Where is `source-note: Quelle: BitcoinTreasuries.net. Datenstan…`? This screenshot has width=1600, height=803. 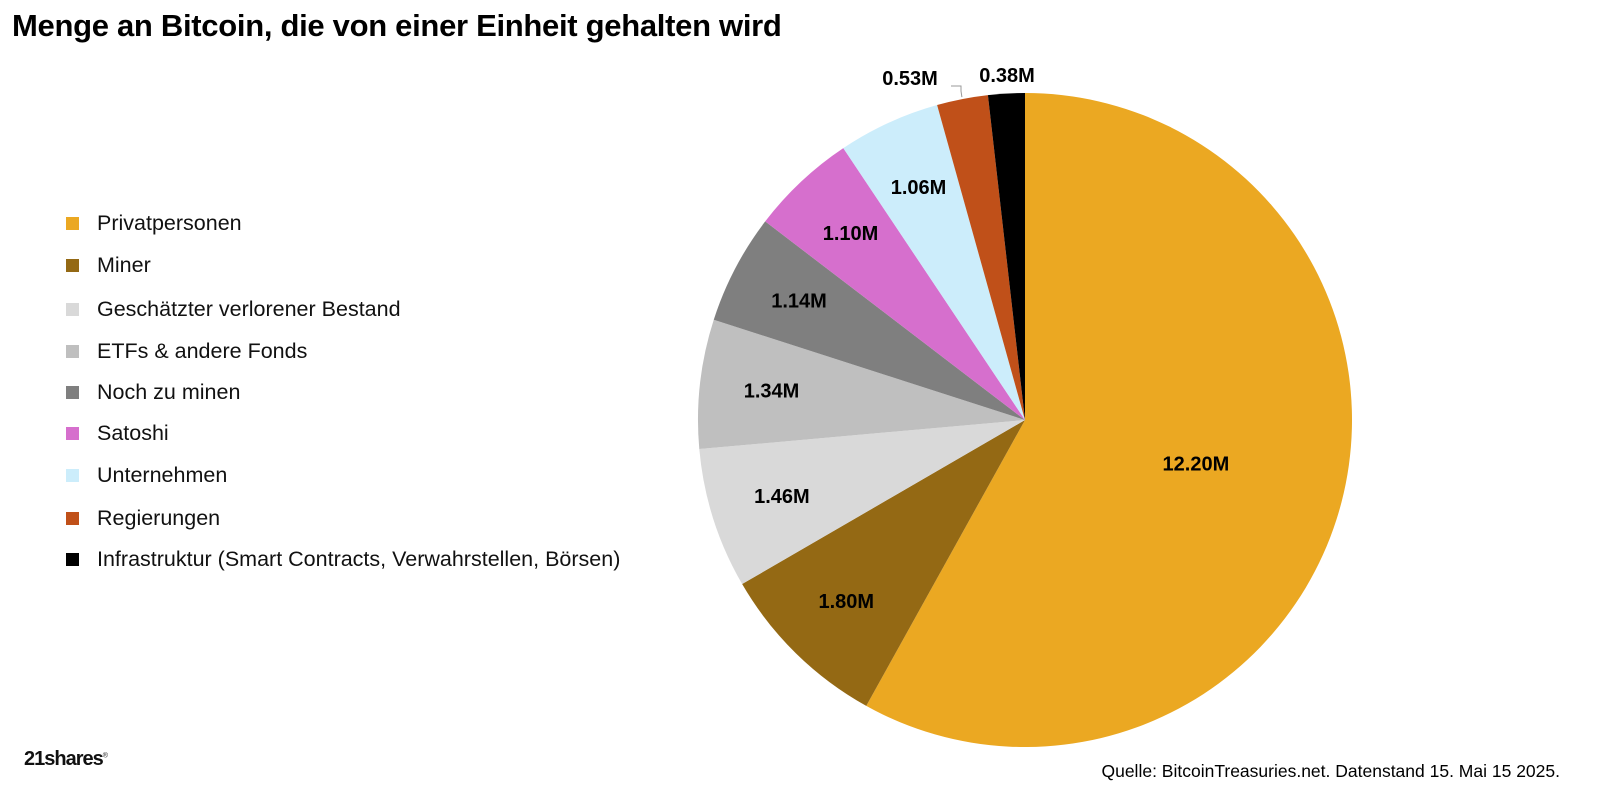
source-note: Quelle: BitcoinTreasuries.net. Datenstan… is located at coordinates (1330, 771).